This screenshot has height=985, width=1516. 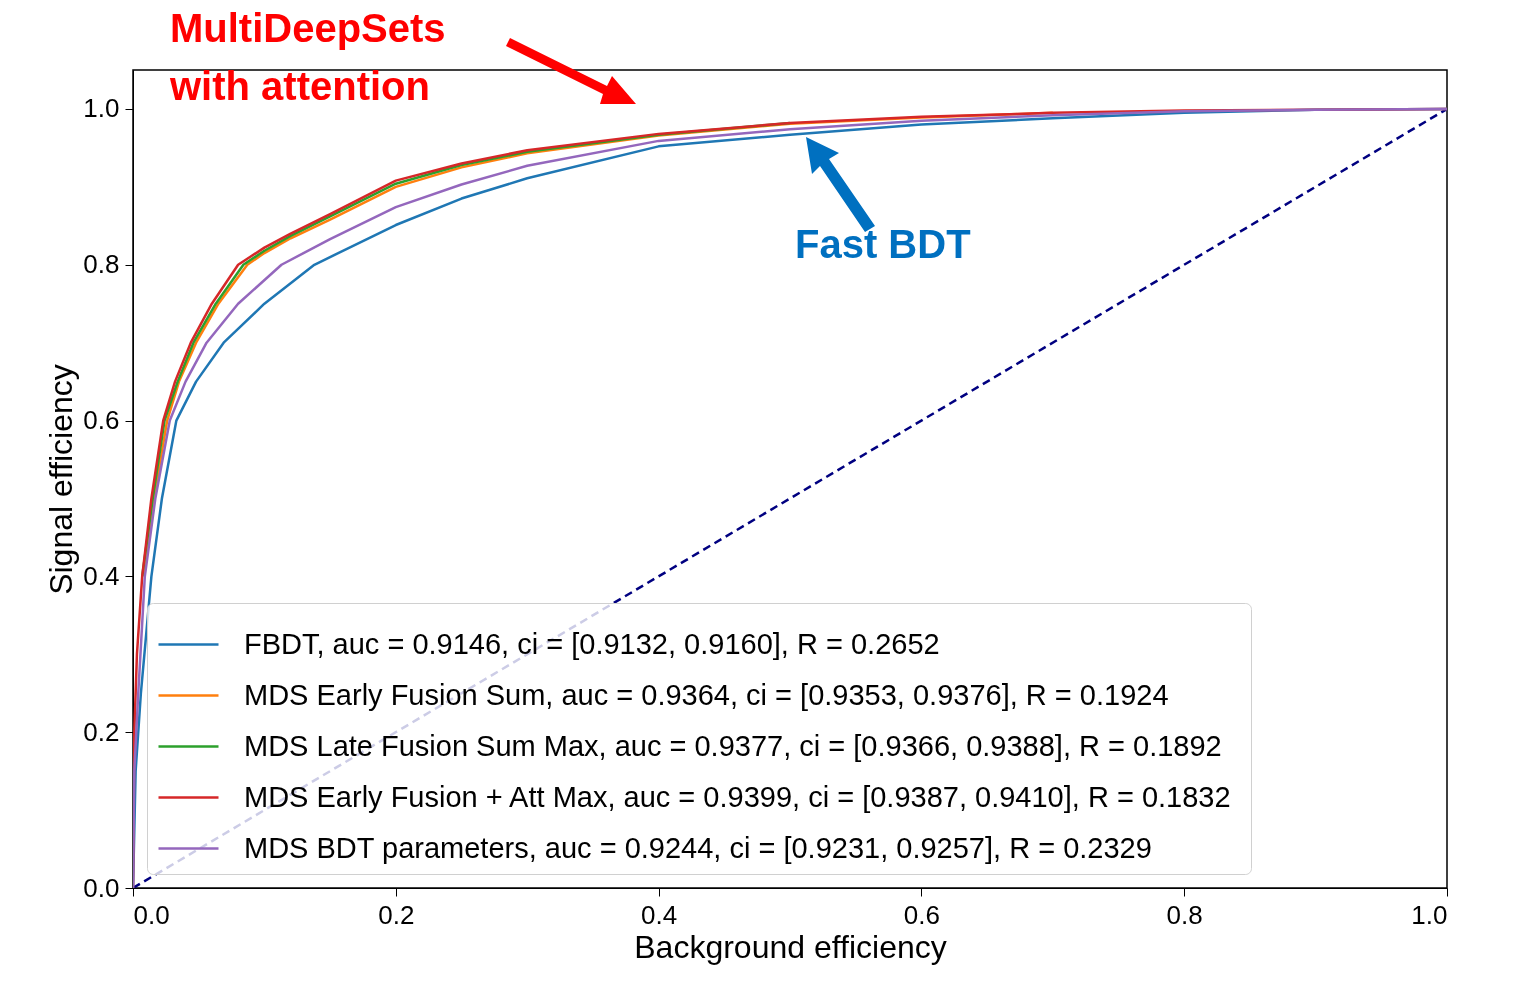 I want to click on y-tick-label: 0.2, so click(x=101, y=731).